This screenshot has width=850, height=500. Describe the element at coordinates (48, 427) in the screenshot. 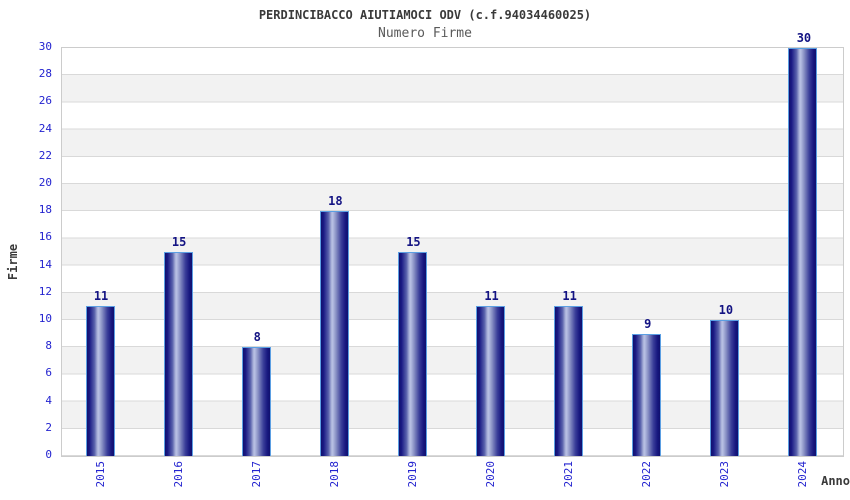

I see `y-tick-label: 2` at that location.